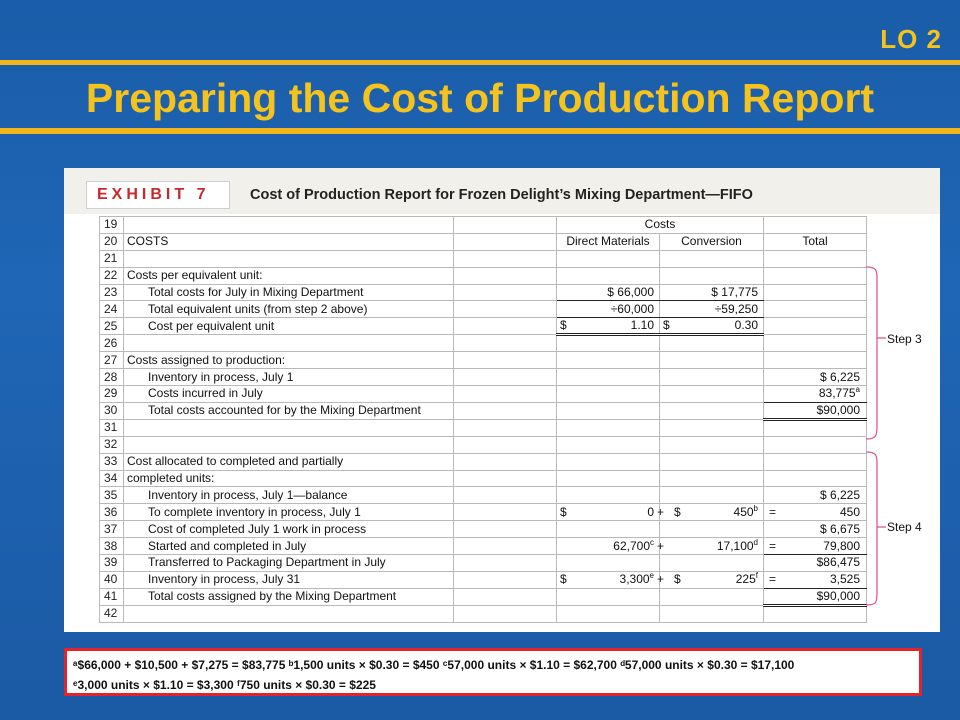 The height and width of the screenshot is (720, 960). What do you see at coordinates (875, 353) in the screenshot?
I see `step3-bracket` at bounding box center [875, 353].